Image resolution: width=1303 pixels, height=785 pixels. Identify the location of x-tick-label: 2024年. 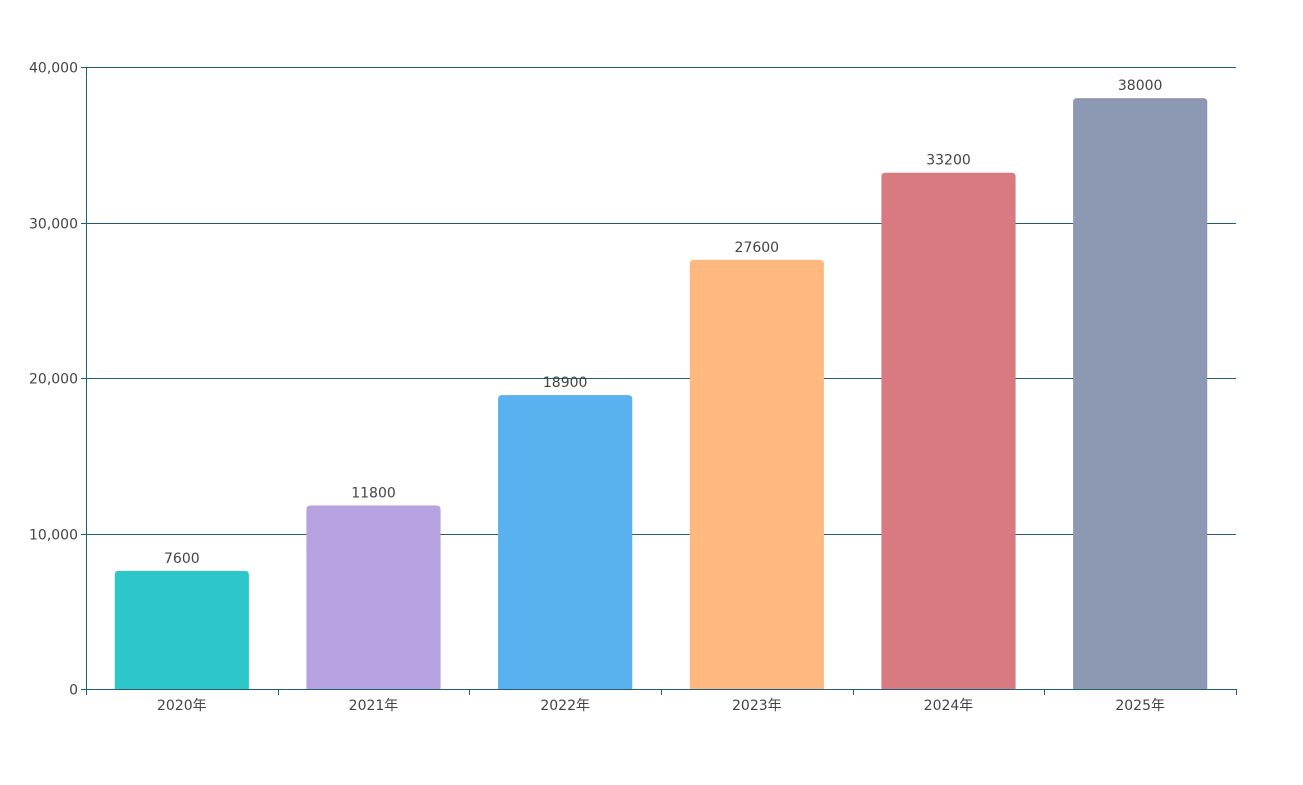
(949, 706).